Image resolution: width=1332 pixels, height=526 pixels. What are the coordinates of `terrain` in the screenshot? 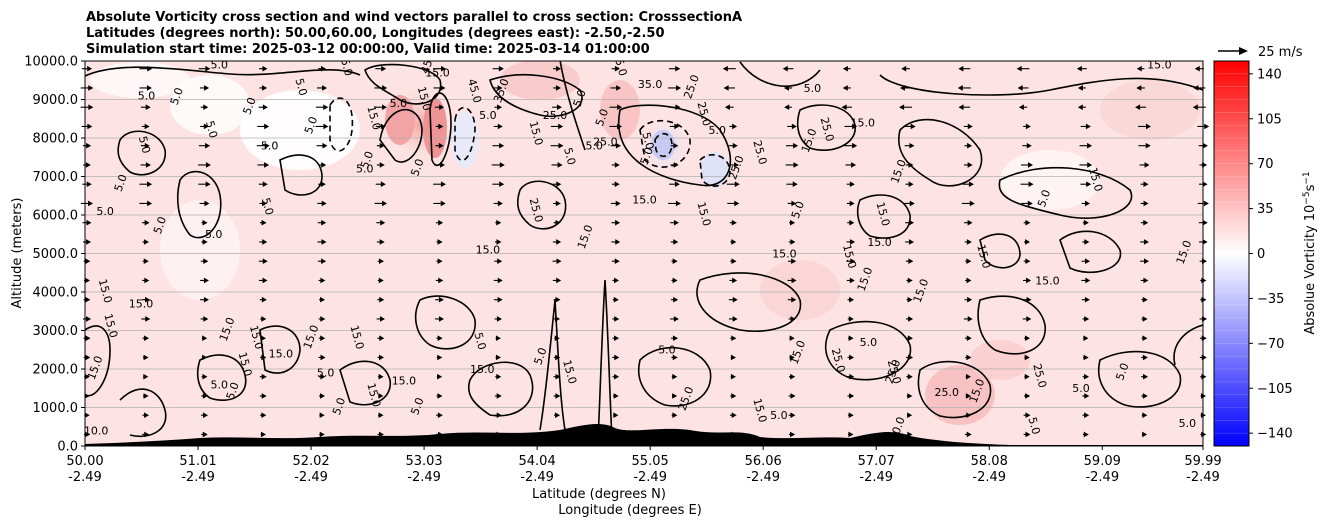 It's located at (644, 435).